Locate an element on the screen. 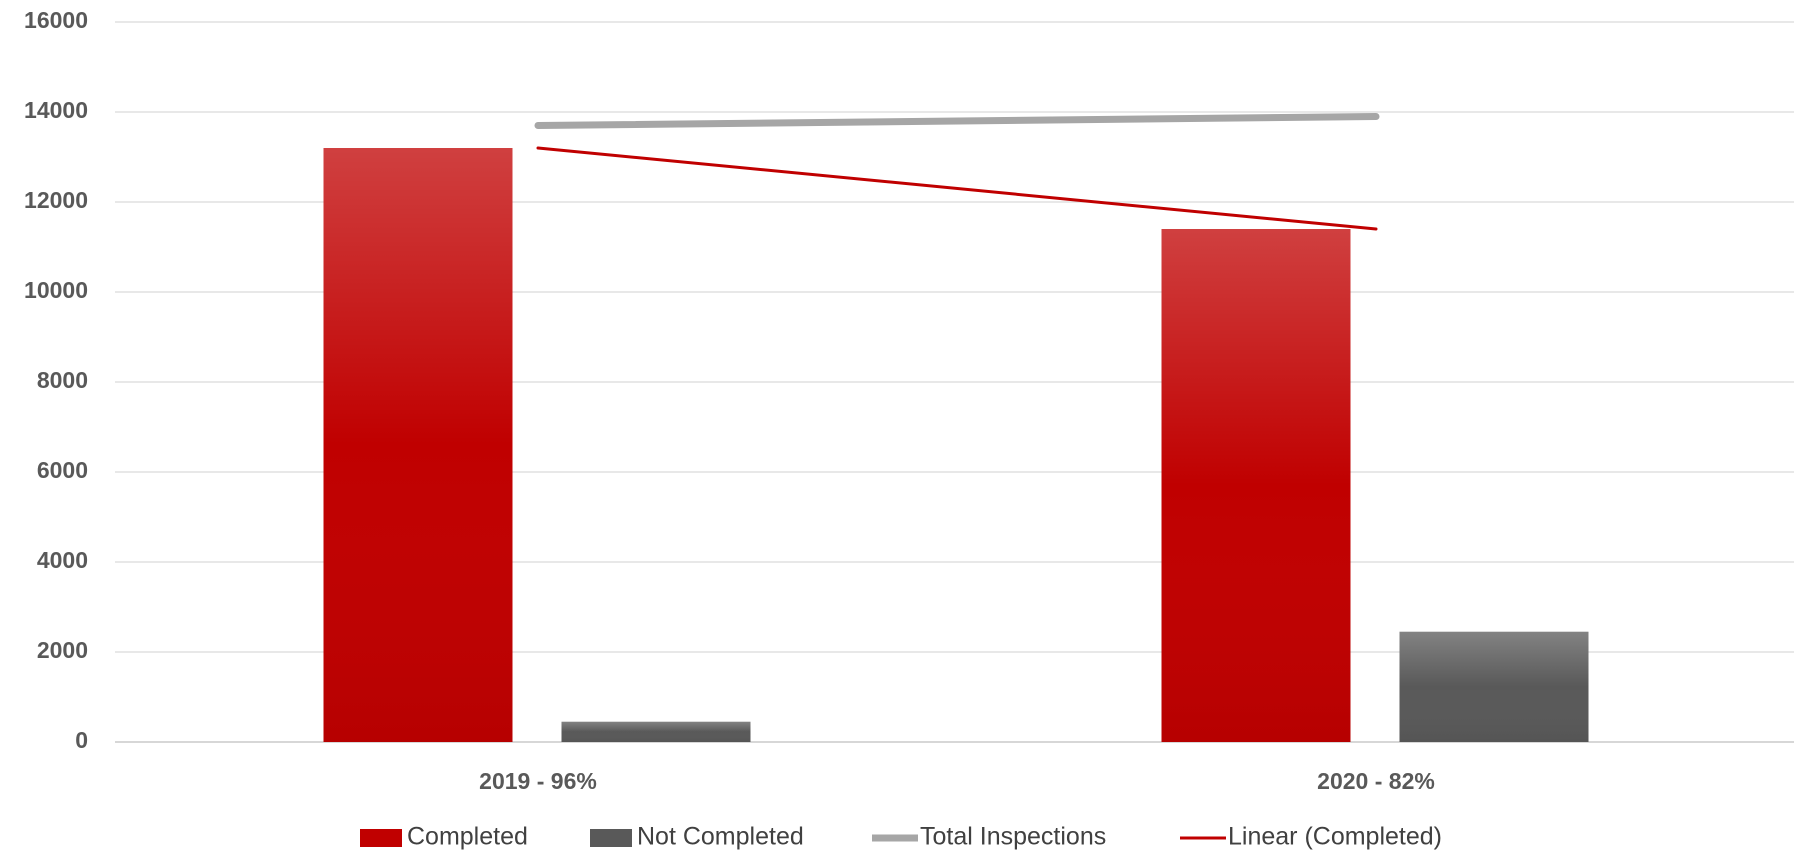 Image resolution: width=1803 pixels, height=857 pixels. y-tick-label: 8000 is located at coordinates (62, 380).